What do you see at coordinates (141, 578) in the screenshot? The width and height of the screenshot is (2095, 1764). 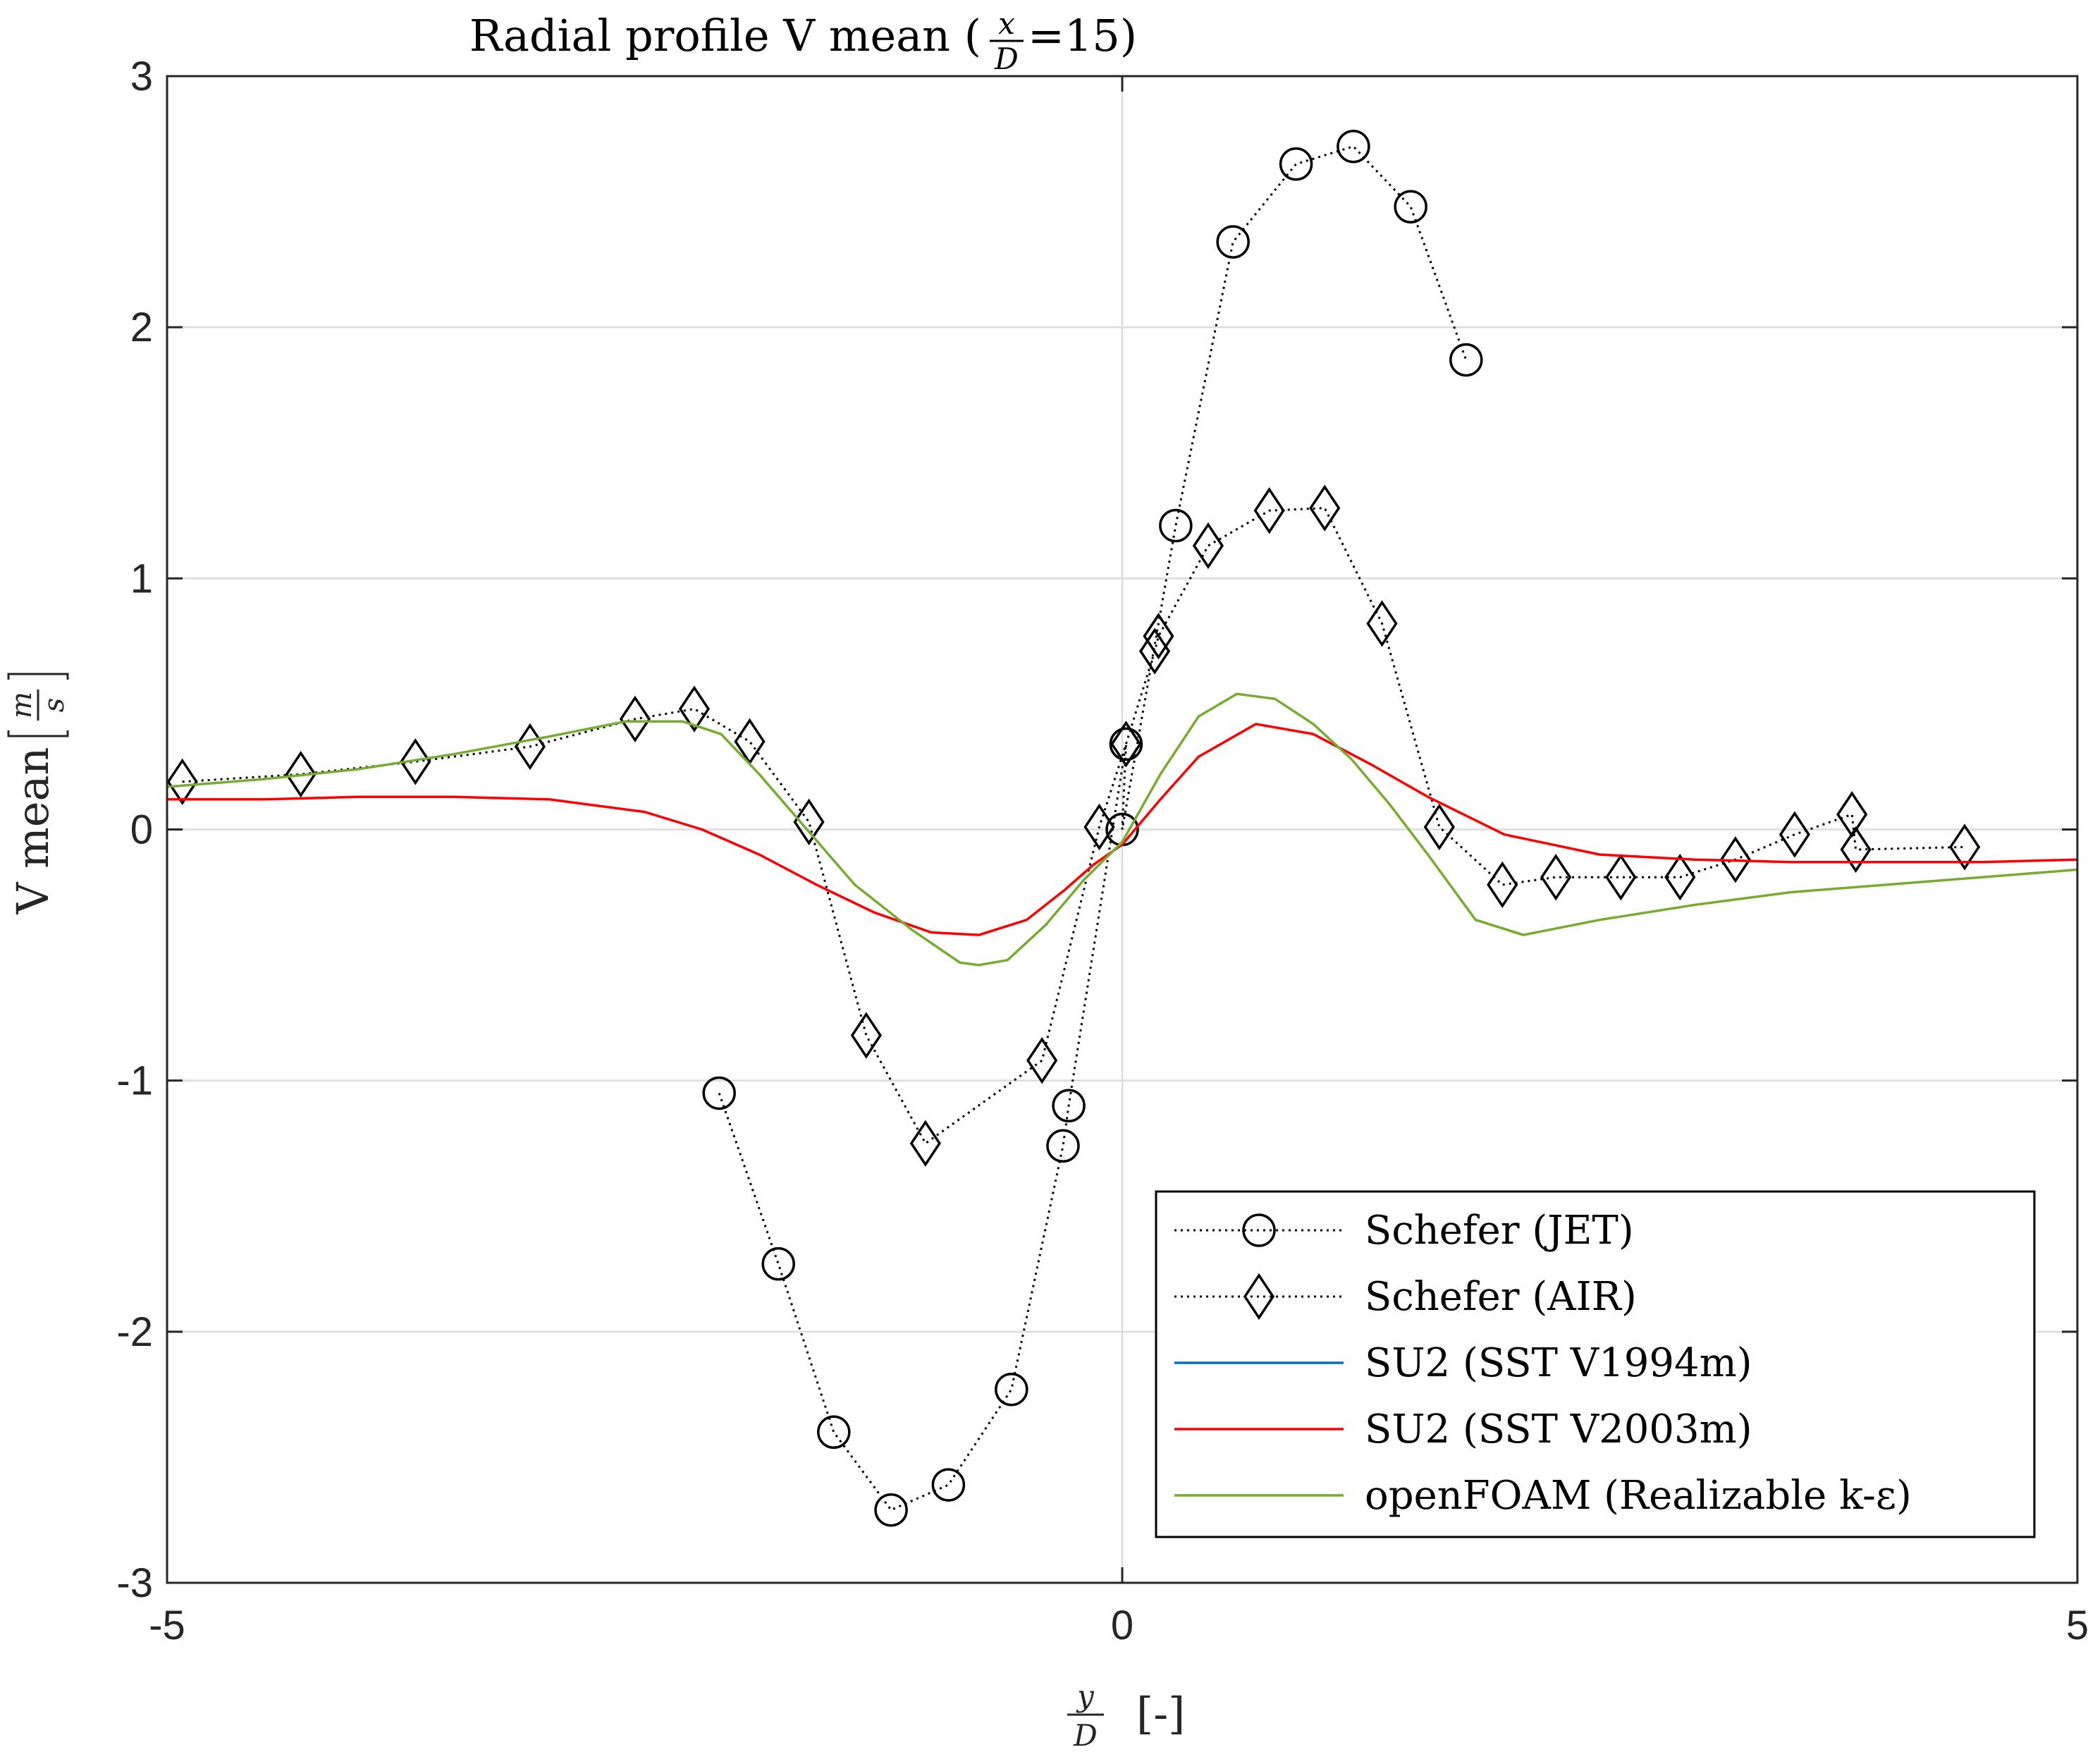 I see `y-tick-label: 1` at bounding box center [141, 578].